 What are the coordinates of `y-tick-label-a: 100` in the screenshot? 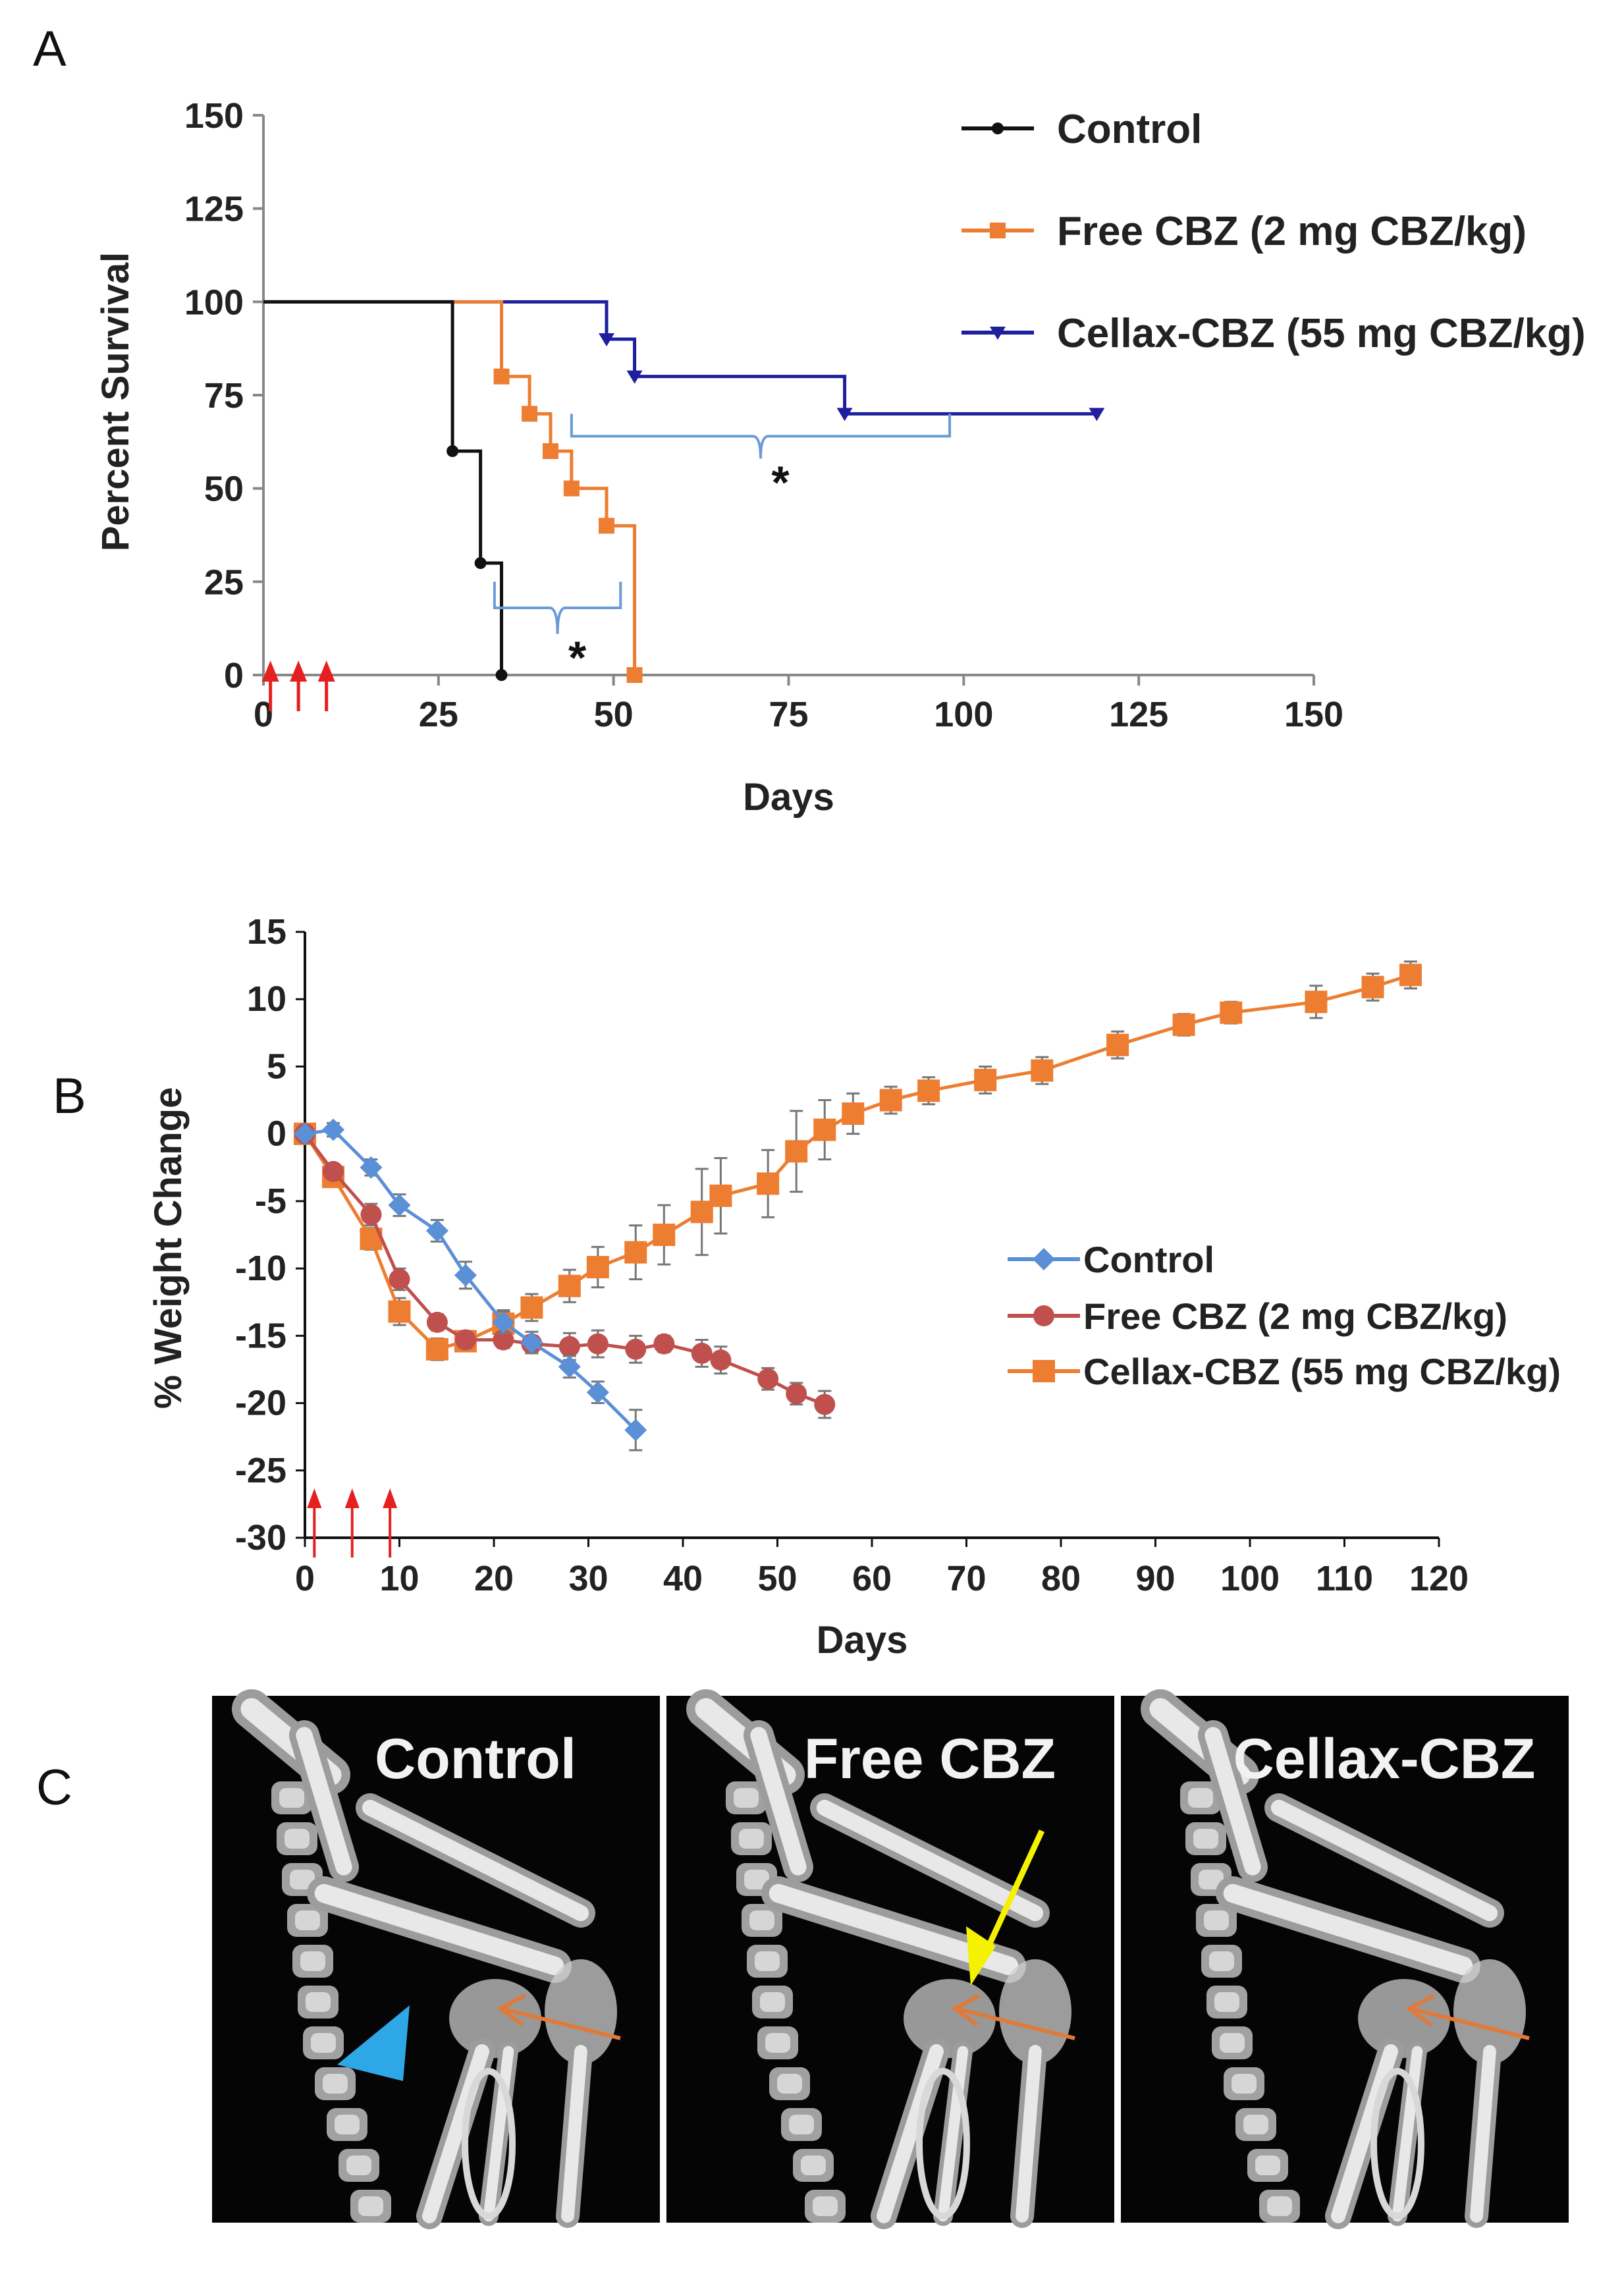 It's located at (214, 302).